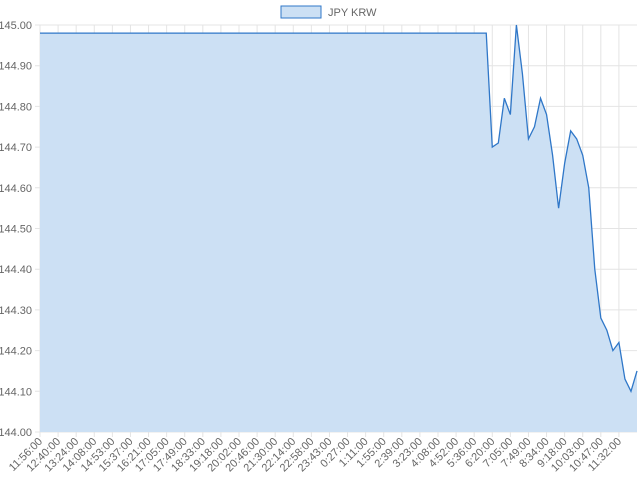 The height and width of the screenshot is (480, 640). I want to click on y-tick-label: 144.50, so click(16, 230).